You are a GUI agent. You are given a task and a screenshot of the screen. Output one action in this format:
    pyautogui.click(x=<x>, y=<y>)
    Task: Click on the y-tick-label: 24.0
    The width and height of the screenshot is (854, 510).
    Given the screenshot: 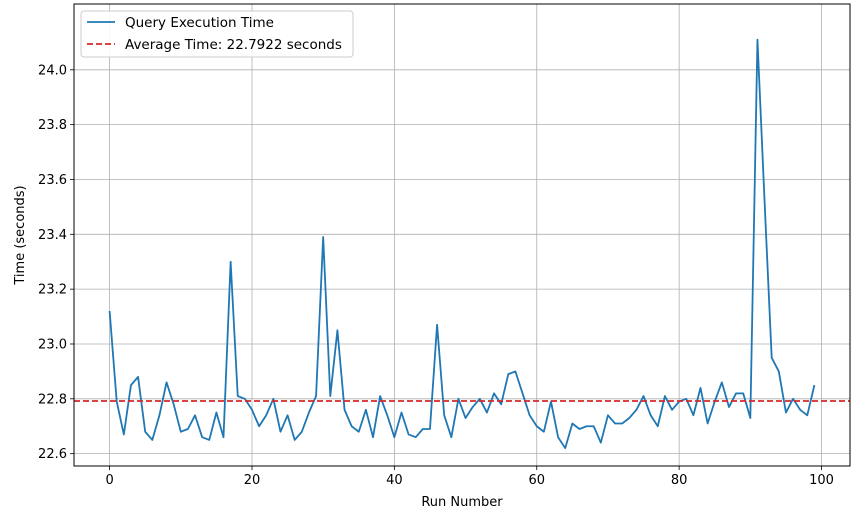 What is the action you would take?
    pyautogui.click(x=52, y=70)
    